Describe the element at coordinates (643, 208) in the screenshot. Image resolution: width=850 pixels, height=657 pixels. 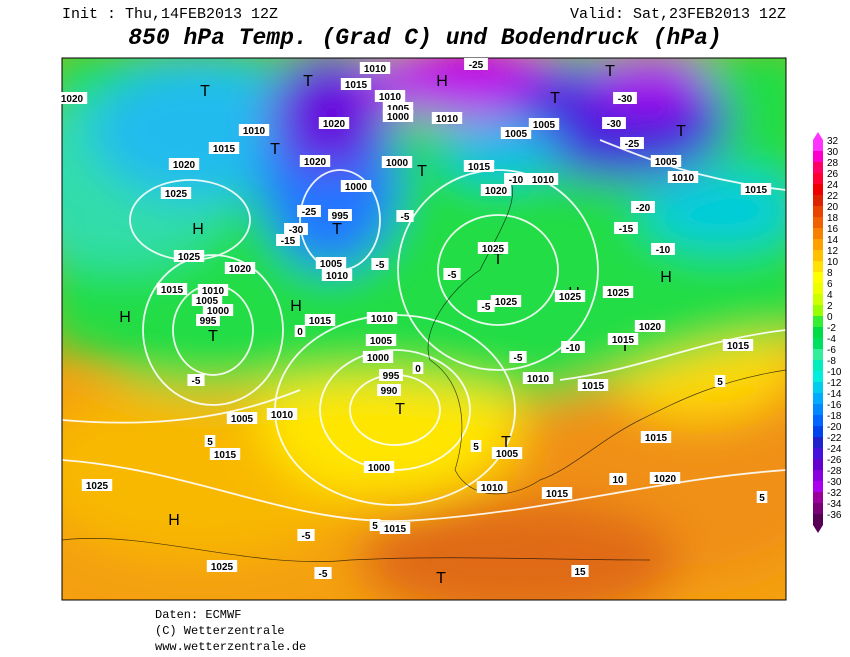
I see `contour-label: -20` at that location.